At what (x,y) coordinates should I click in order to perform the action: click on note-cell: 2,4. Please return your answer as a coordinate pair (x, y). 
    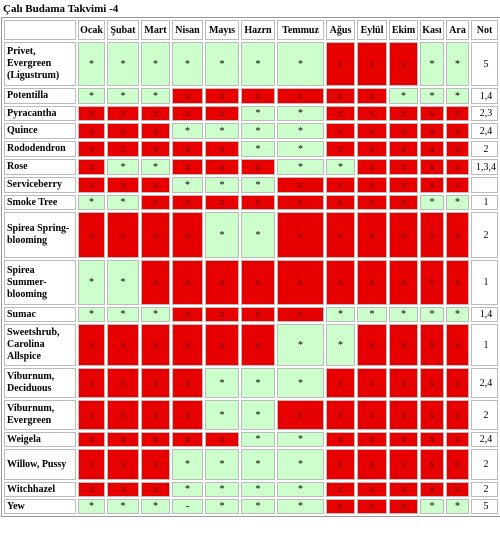
    Looking at the image, I should click on (484, 131).